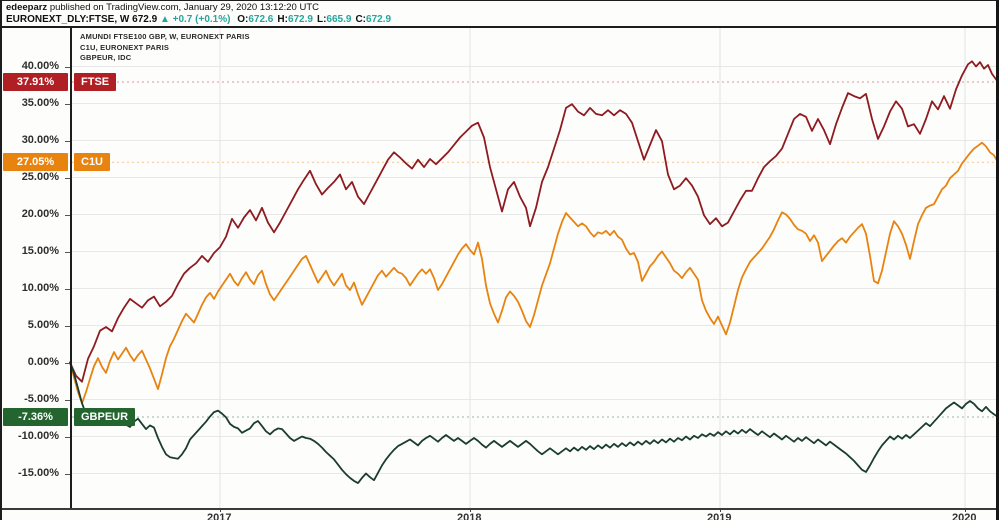 The width and height of the screenshot is (999, 520). I want to click on ticker-badge-c1u: C1U, so click(92, 162).